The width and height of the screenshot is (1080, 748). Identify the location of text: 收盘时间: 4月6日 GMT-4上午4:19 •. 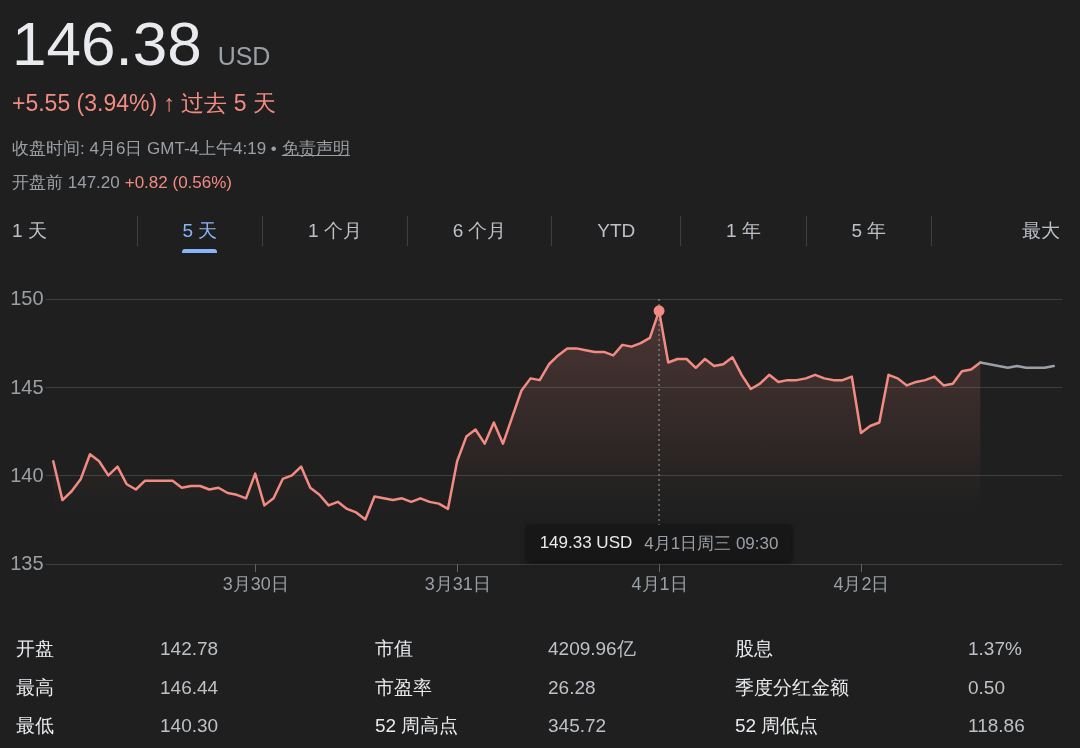
(144, 148).